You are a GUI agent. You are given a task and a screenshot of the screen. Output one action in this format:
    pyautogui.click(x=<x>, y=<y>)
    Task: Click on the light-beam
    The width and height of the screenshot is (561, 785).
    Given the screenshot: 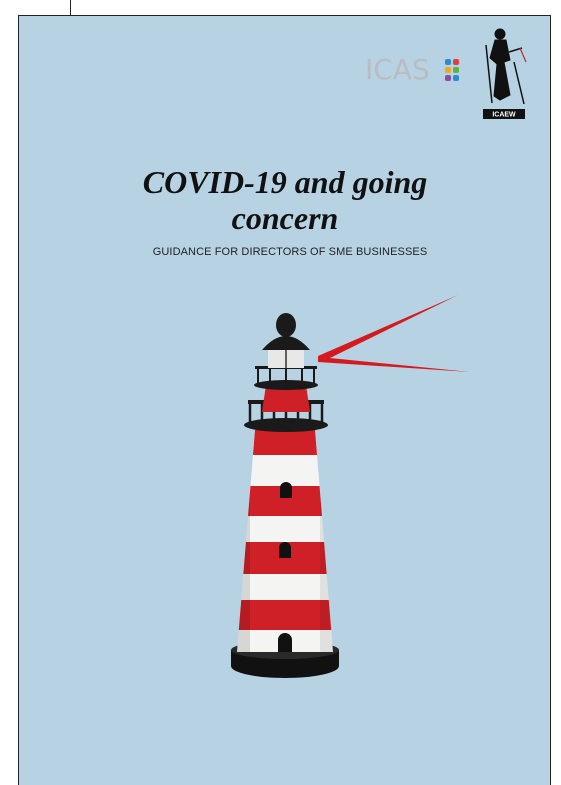 What is the action you would take?
    pyautogui.click(x=394, y=333)
    